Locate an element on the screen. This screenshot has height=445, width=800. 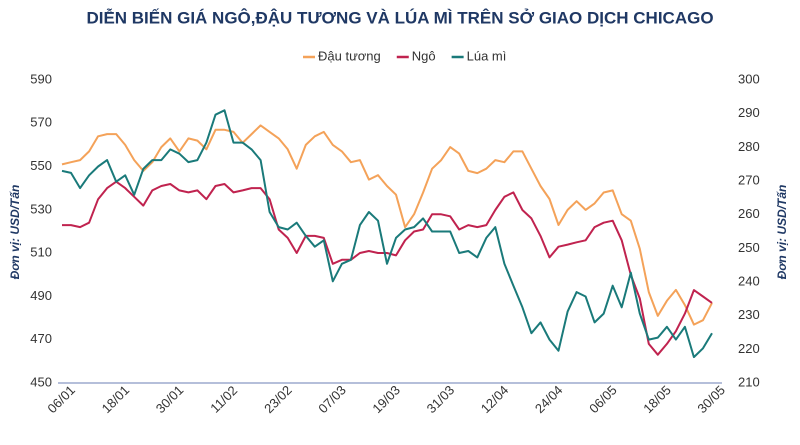
x-tick-label: 19/03 is located at coordinates (386, 399).